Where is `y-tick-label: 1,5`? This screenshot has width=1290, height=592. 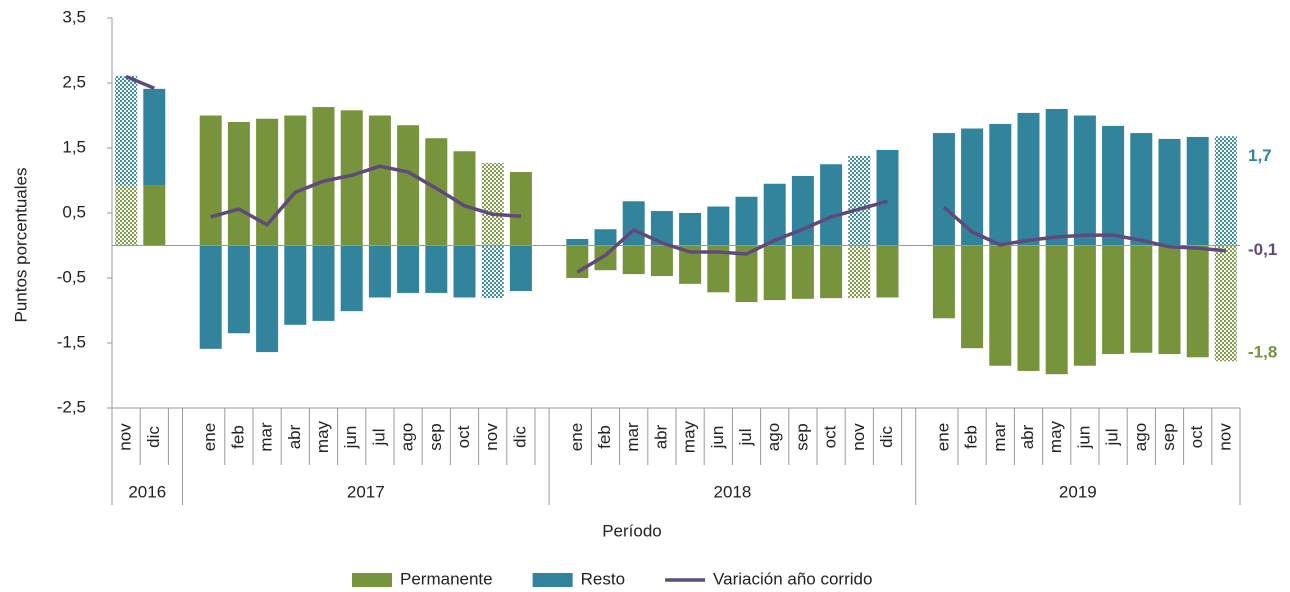 y-tick-label: 1,5 is located at coordinates (74, 146).